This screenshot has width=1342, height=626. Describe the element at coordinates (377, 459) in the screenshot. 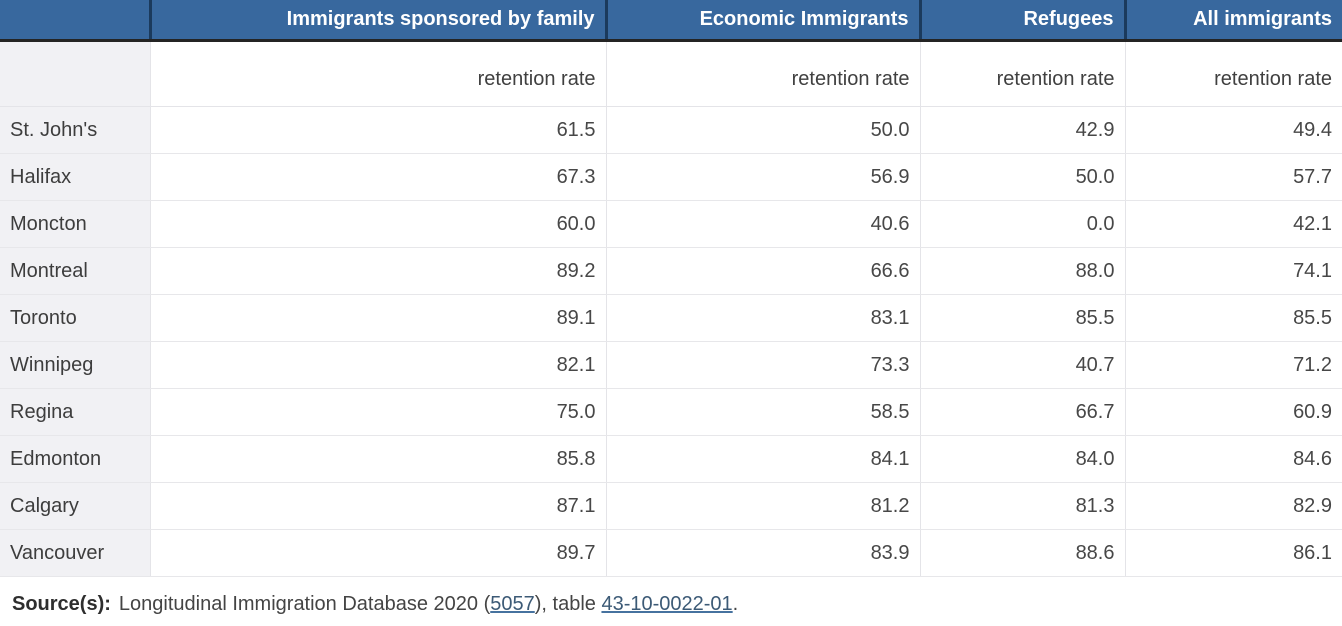

I see `data-cell: 85.8` at that location.